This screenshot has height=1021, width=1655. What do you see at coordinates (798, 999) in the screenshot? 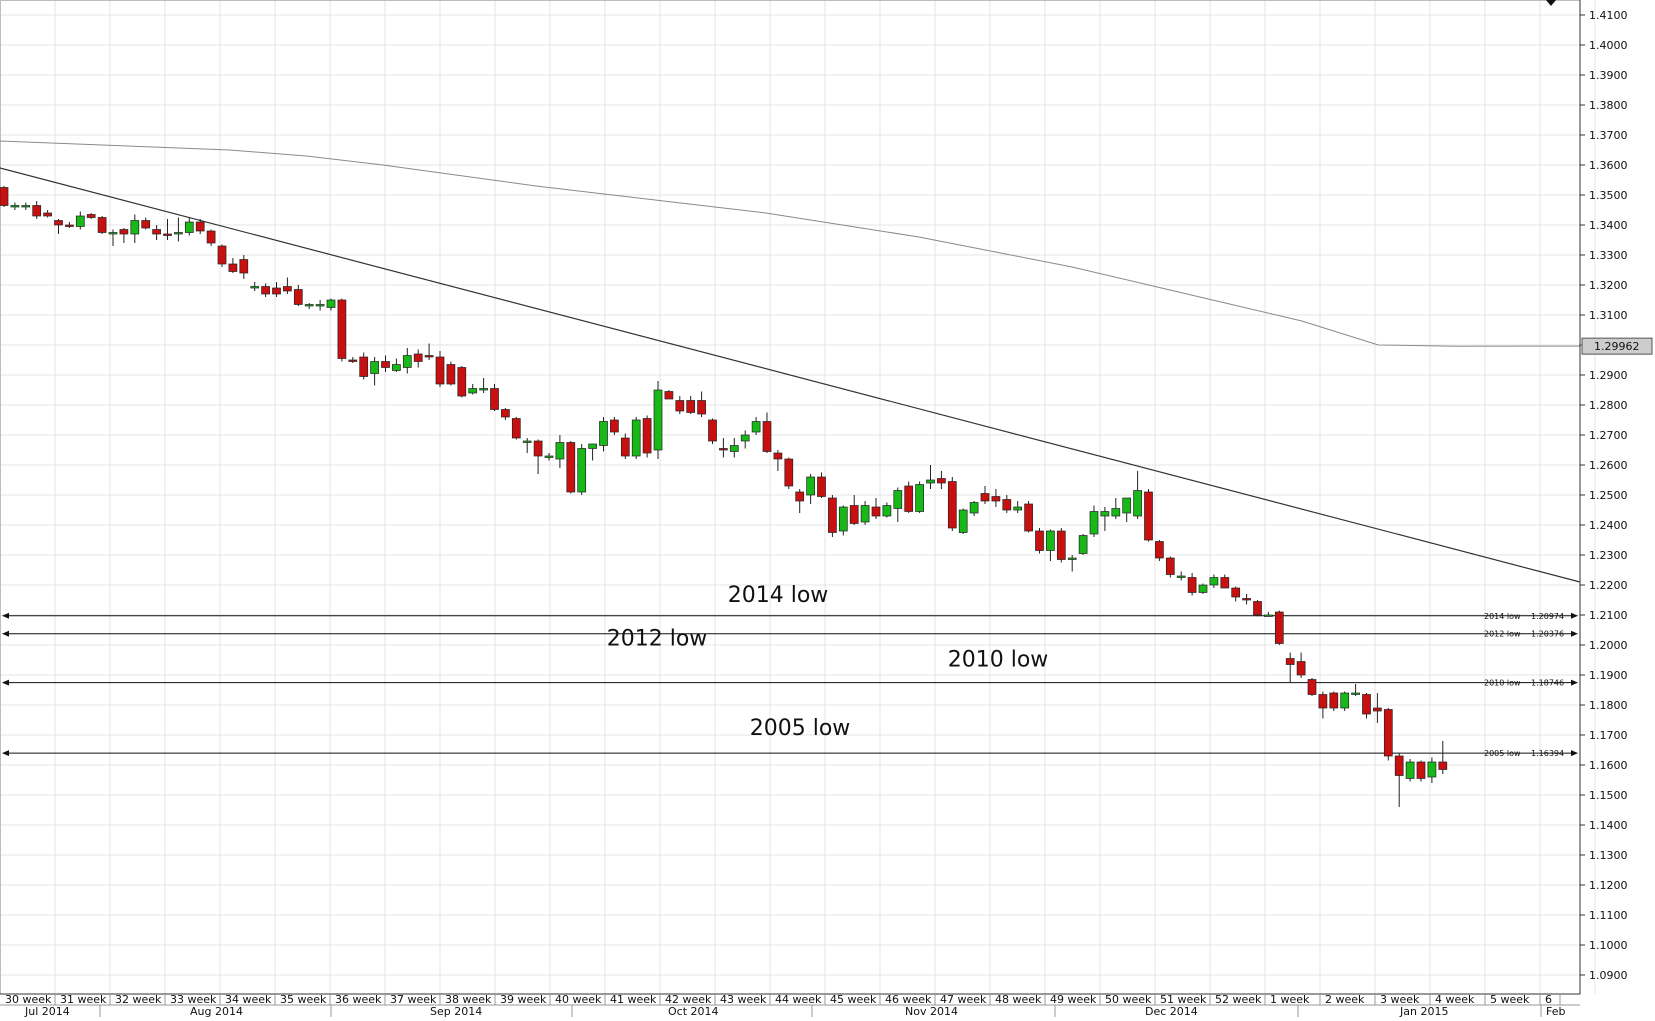
I see `week-label: 44 week` at bounding box center [798, 999].